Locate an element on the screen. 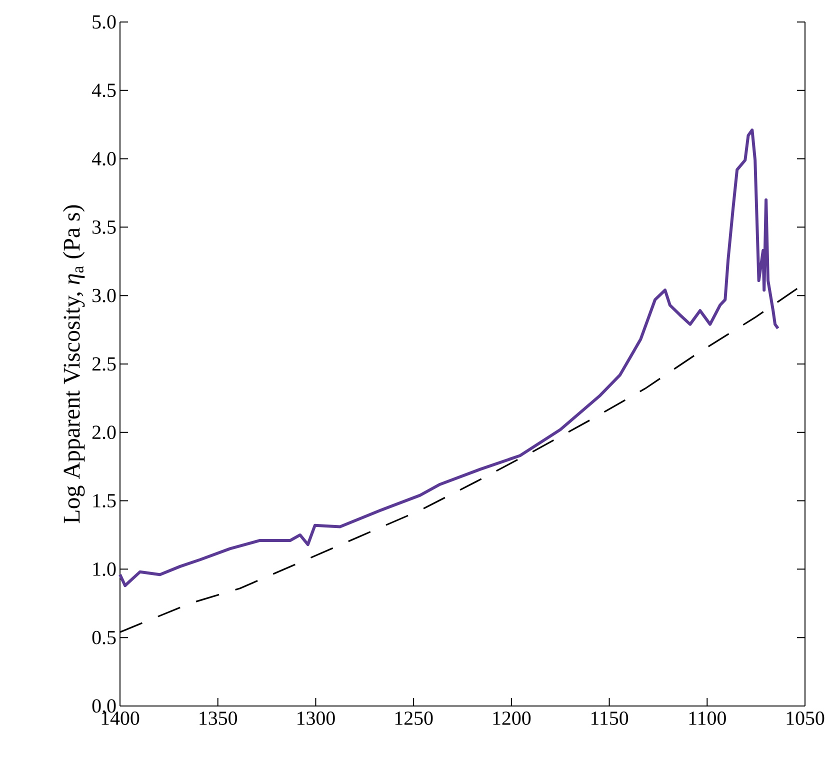 The width and height of the screenshot is (830, 757). x-tick-label: 1250 is located at coordinates (414, 718).